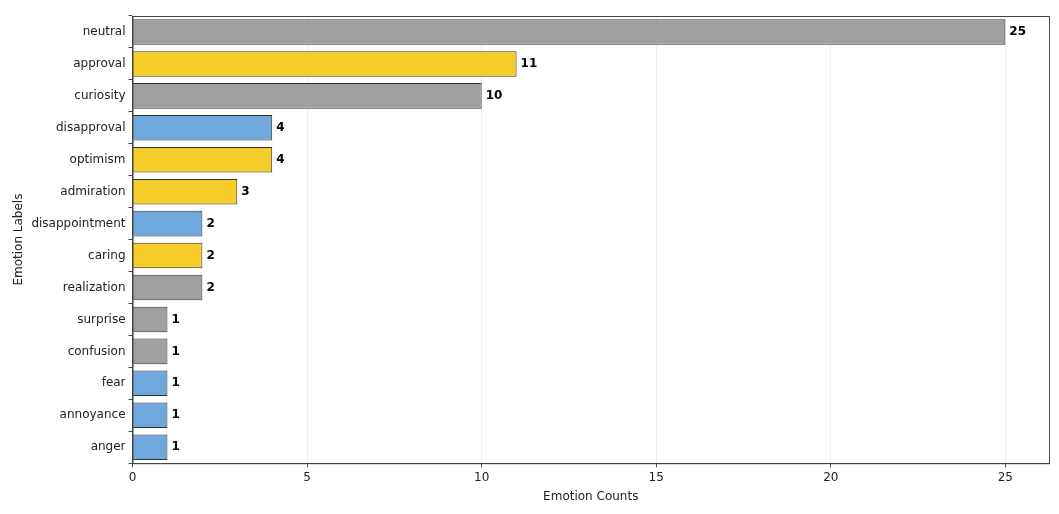 The image size is (1059, 514). What do you see at coordinates (104, 31) in the screenshot?
I see `y-tick-label: neutral` at bounding box center [104, 31].